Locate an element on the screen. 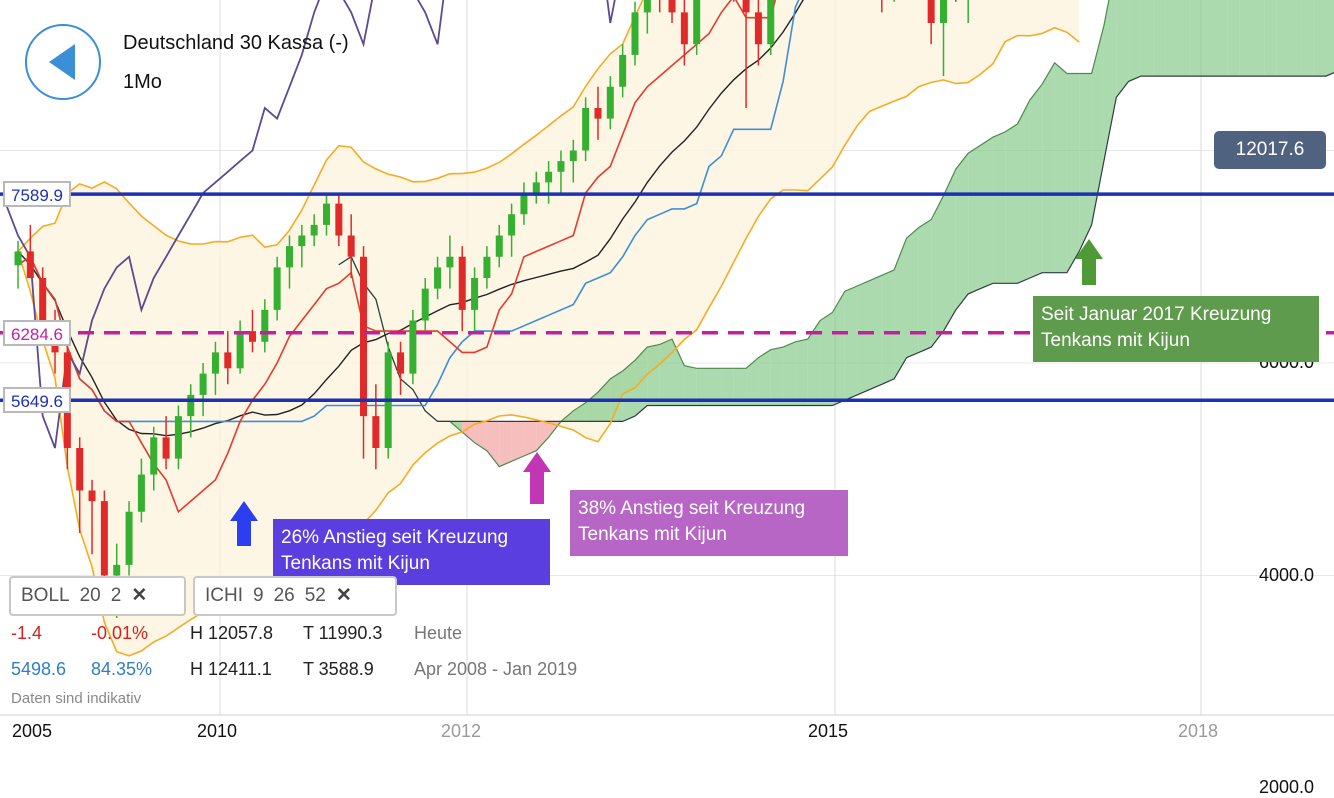 Image resolution: width=1334 pixels, height=798 pixels. interval-label: 1Mo is located at coordinates (142, 82).